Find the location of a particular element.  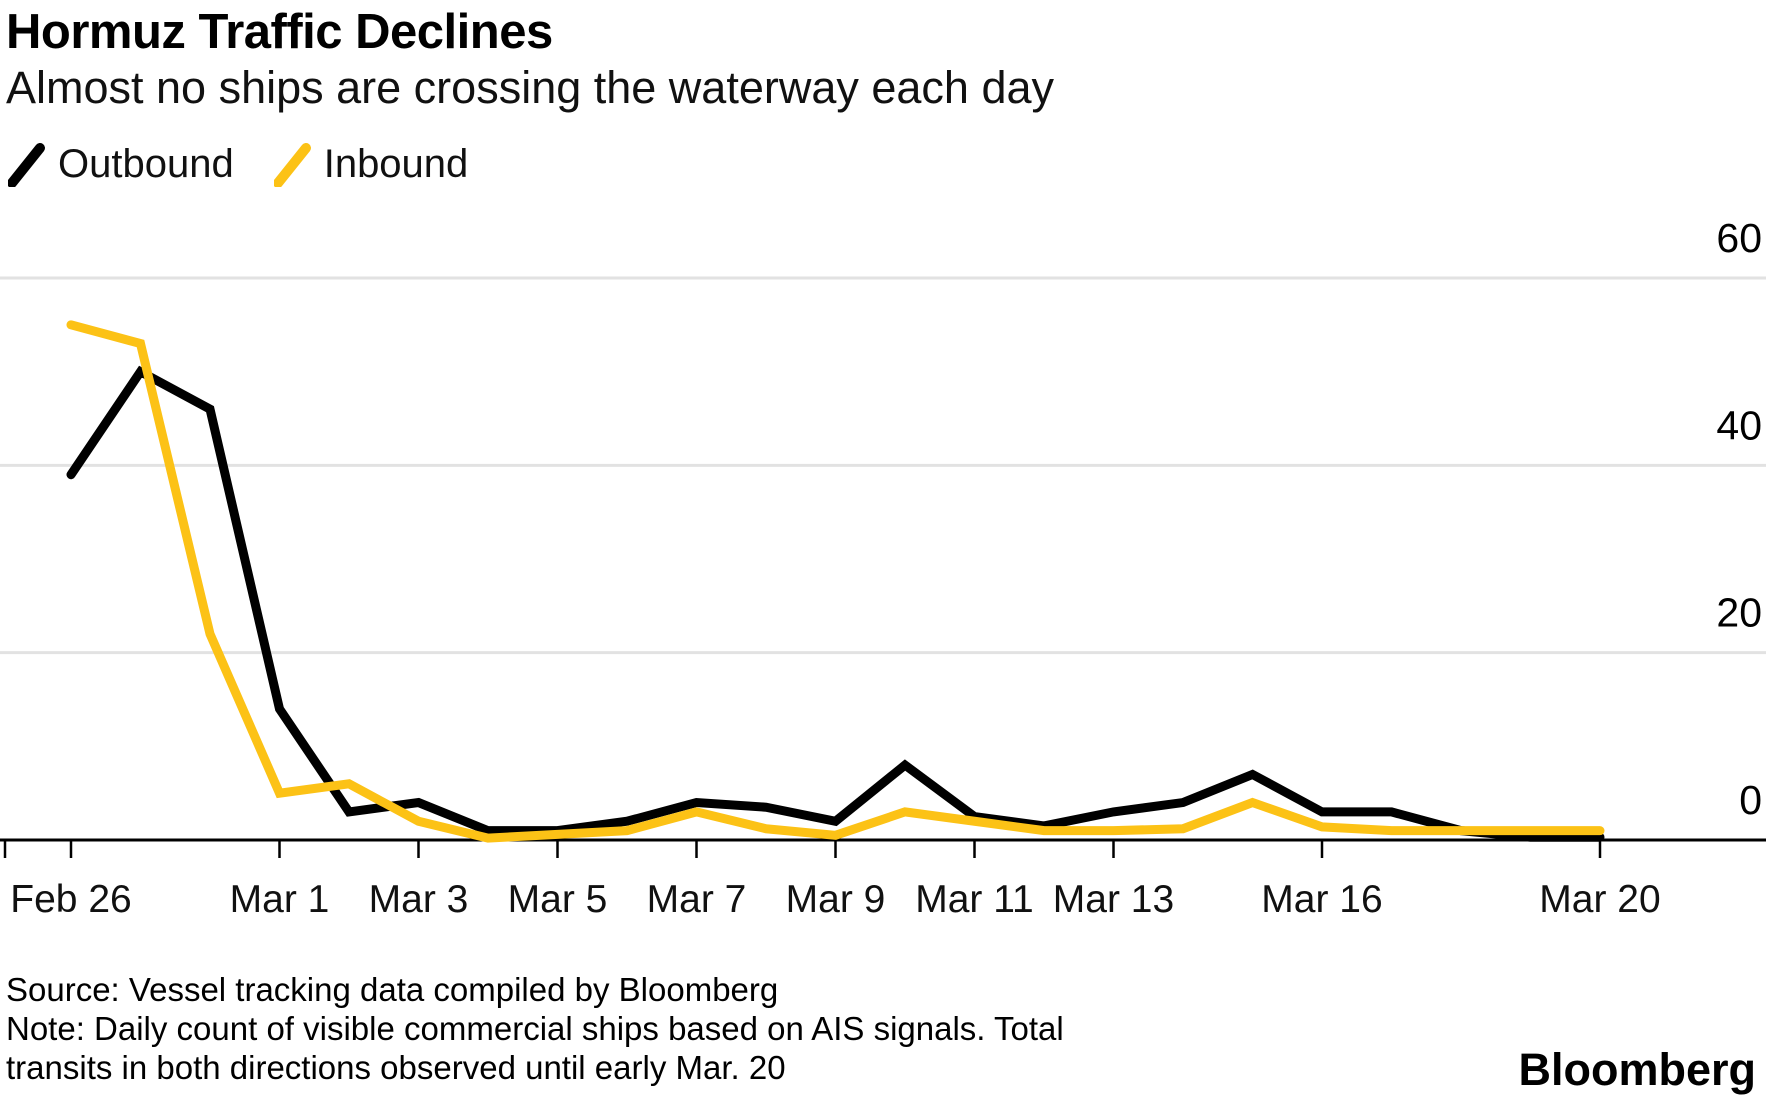

legend-item-outbound: Outbound is located at coordinates (121, 164).